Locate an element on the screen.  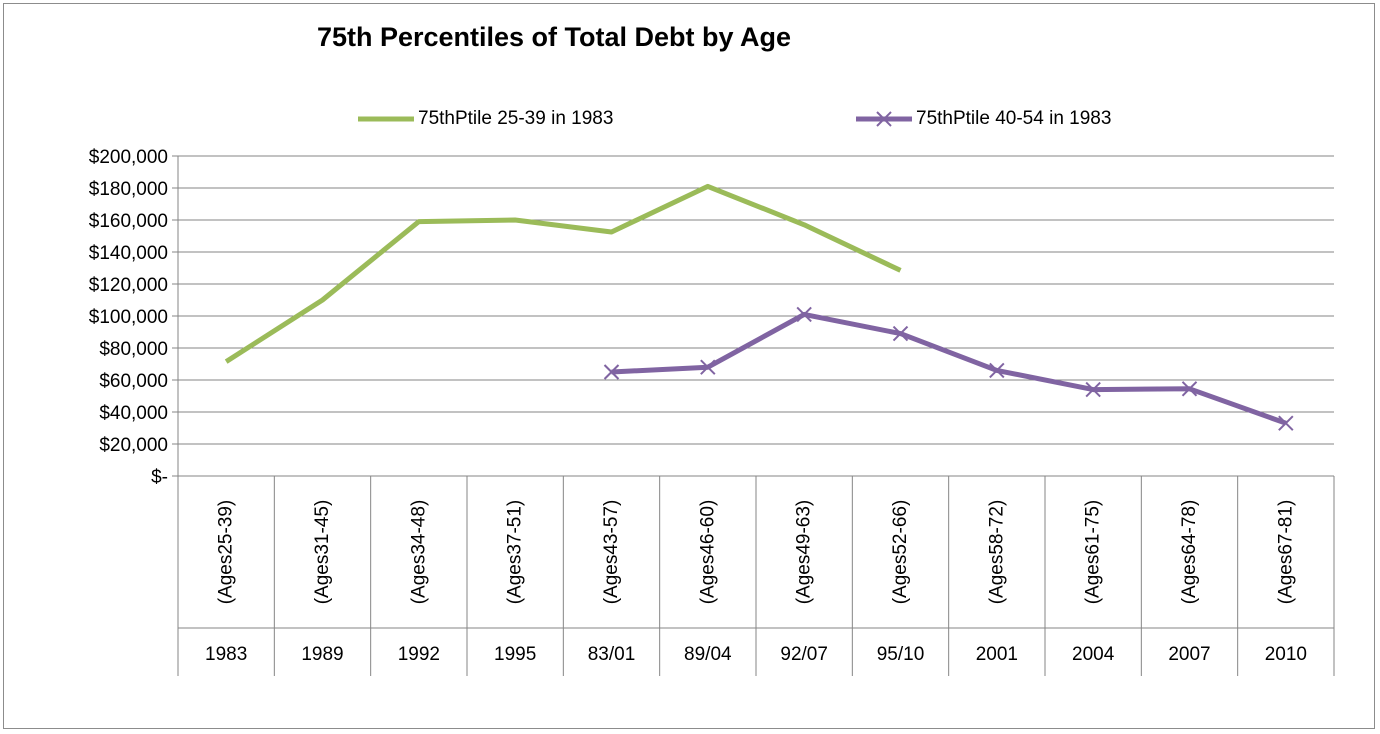
x-category-label-bottom: 2001 is located at coordinates (997, 654).